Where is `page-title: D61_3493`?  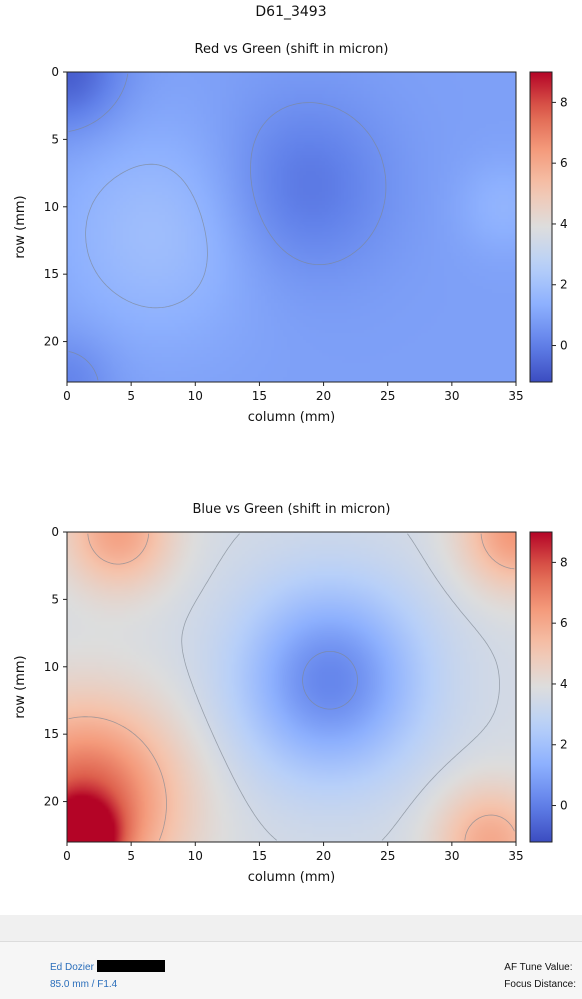
page-title: D61_3493 is located at coordinates (291, 12).